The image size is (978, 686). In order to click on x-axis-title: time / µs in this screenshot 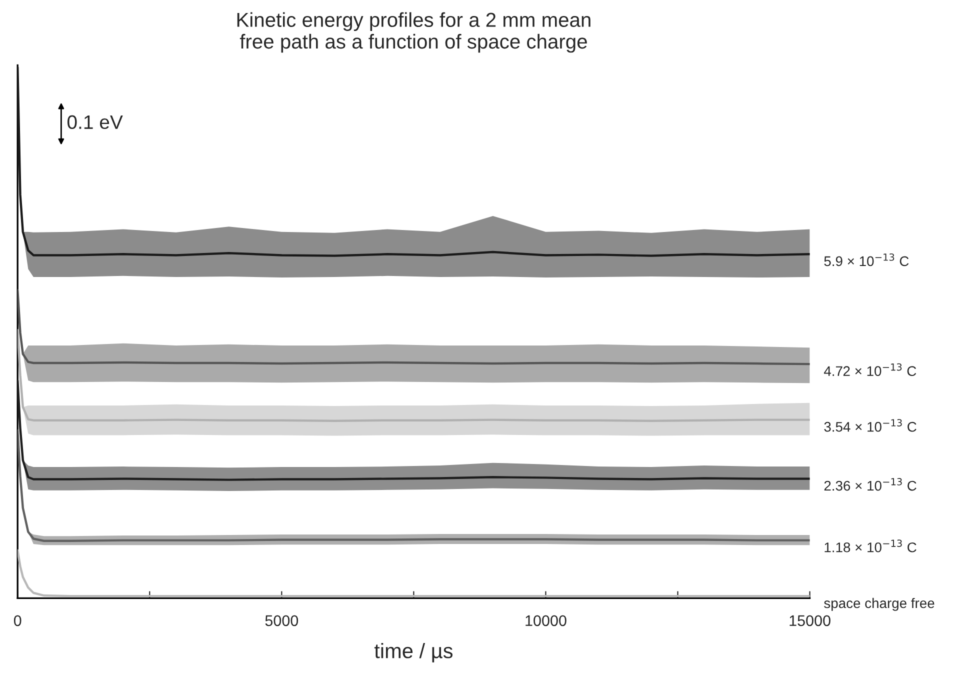, I will do `click(413, 652)`.